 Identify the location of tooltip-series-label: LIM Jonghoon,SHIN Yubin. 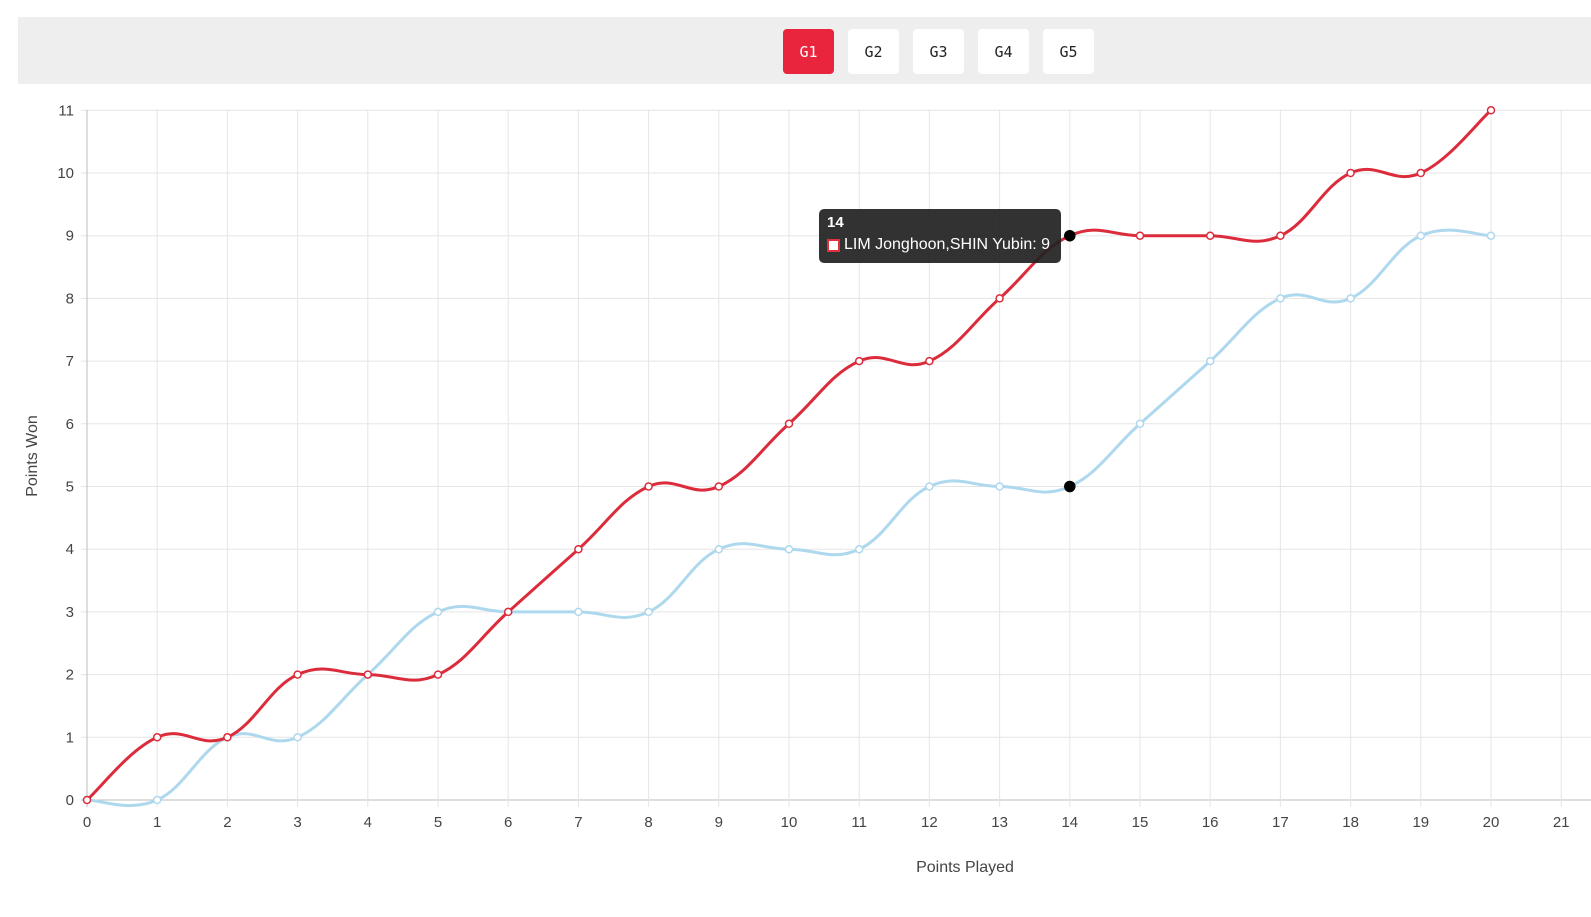
(938, 244).